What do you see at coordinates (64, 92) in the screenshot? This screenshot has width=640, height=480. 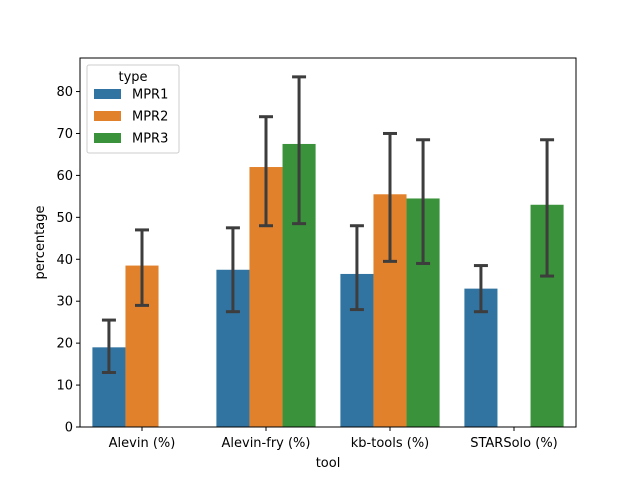 I see `y-tick-label: 80` at bounding box center [64, 92].